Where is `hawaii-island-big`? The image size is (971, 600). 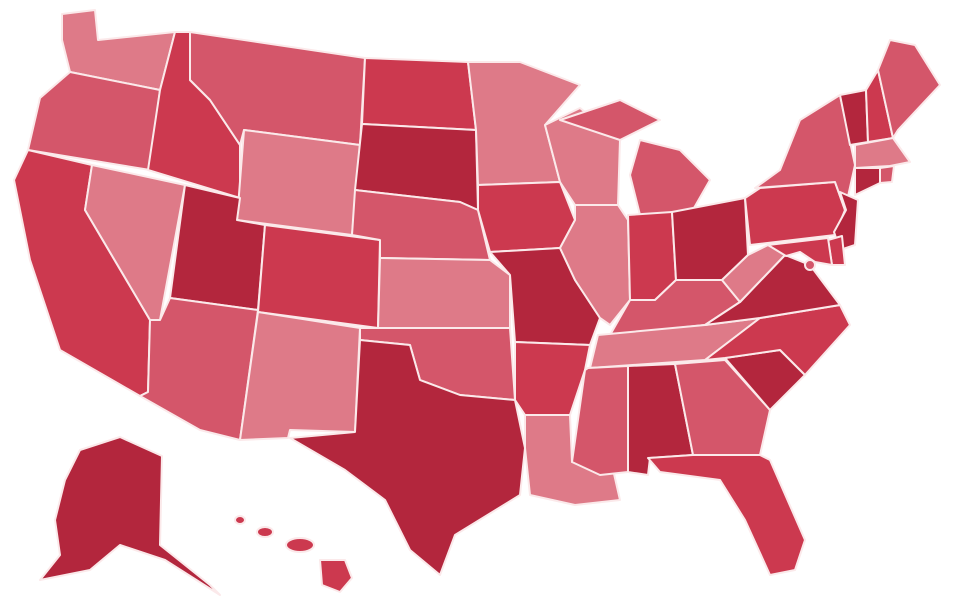 hawaii-island-big is located at coordinates (336, 576).